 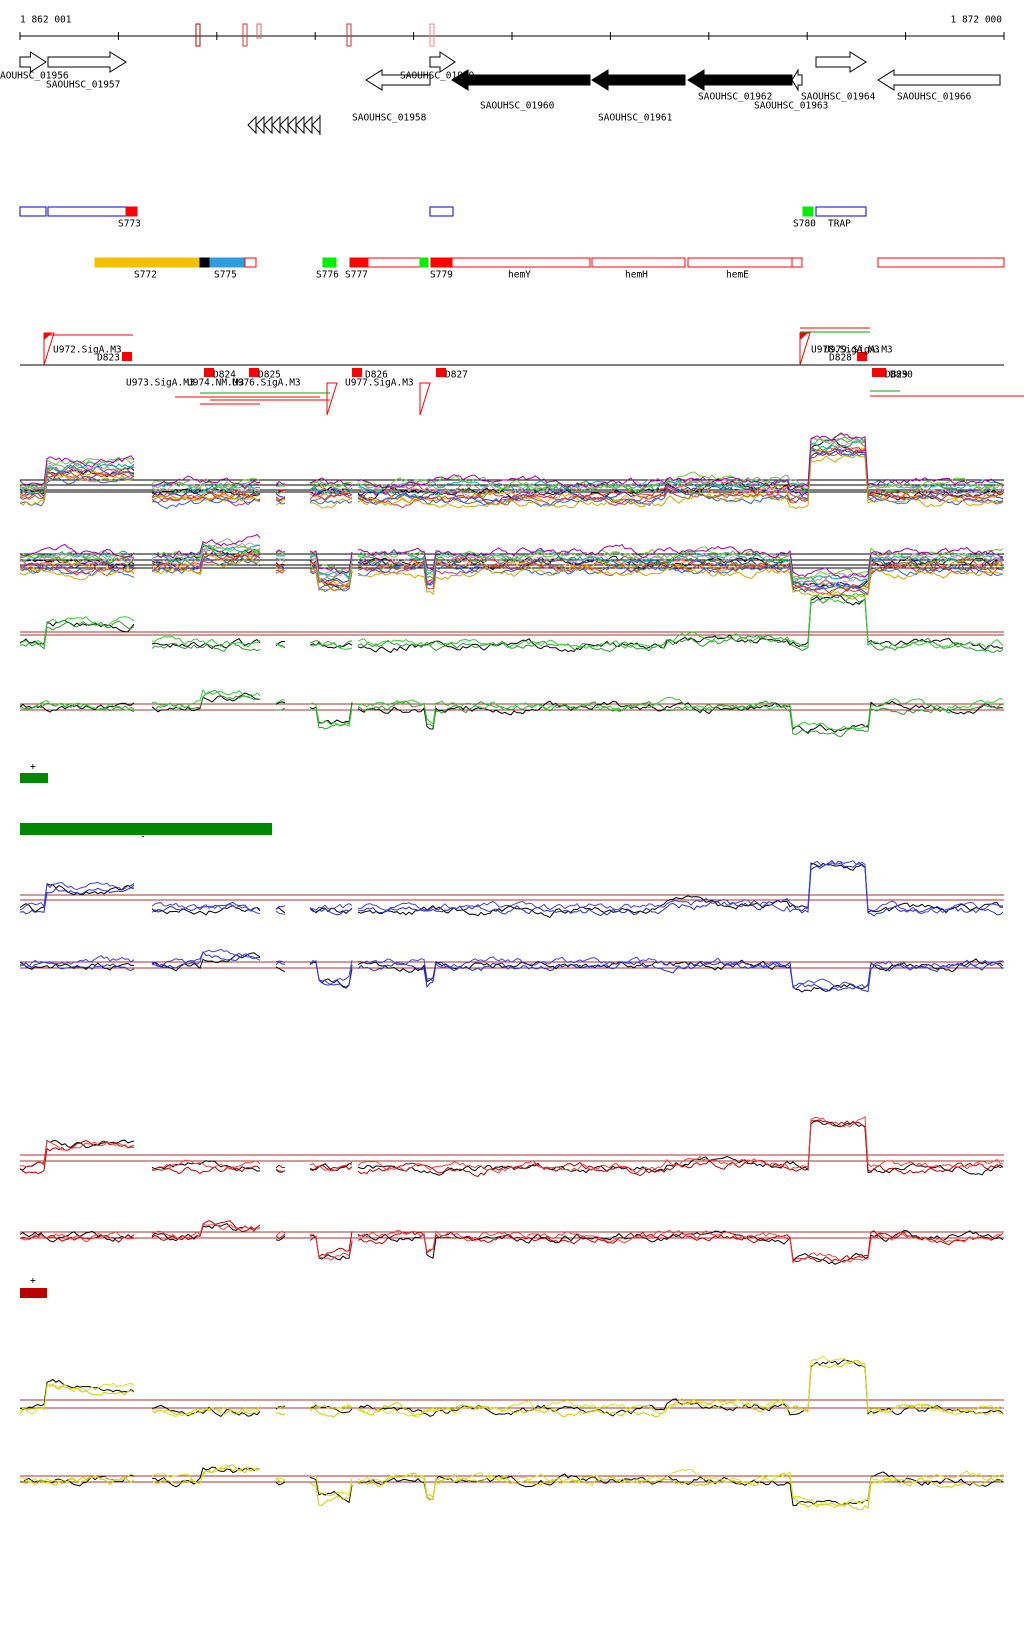 What do you see at coordinates (858, 350) in the screenshot?
I see `feature-label: U979.SigA.M3` at bounding box center [858, 350].